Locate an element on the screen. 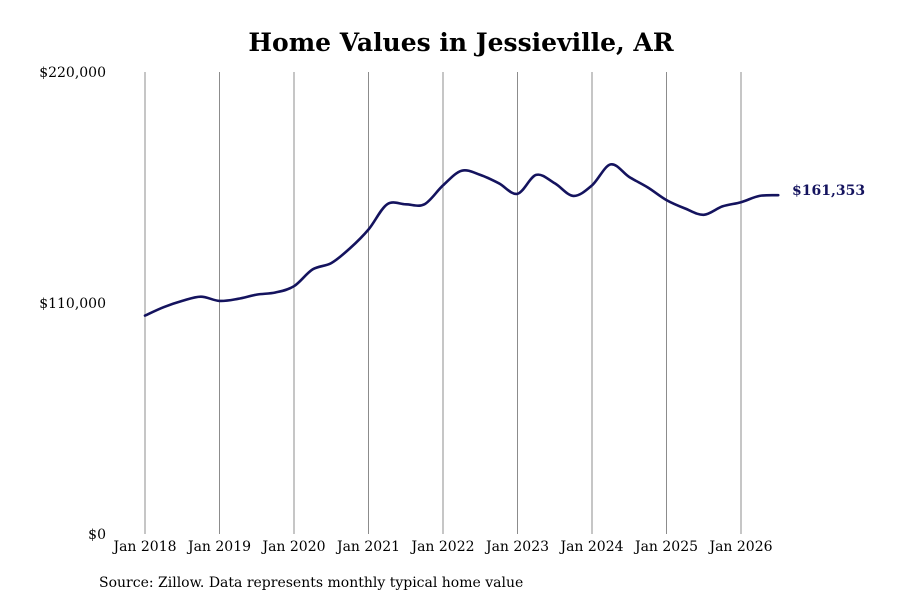  y-axis-labels: $0 $110,000 $220,000 is located at coordinates (72, 304).